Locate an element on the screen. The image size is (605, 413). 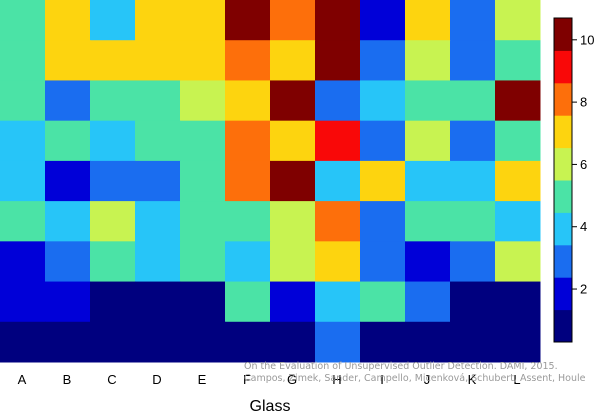
x-axis-label: Glass is located at coordinates (270, 405).